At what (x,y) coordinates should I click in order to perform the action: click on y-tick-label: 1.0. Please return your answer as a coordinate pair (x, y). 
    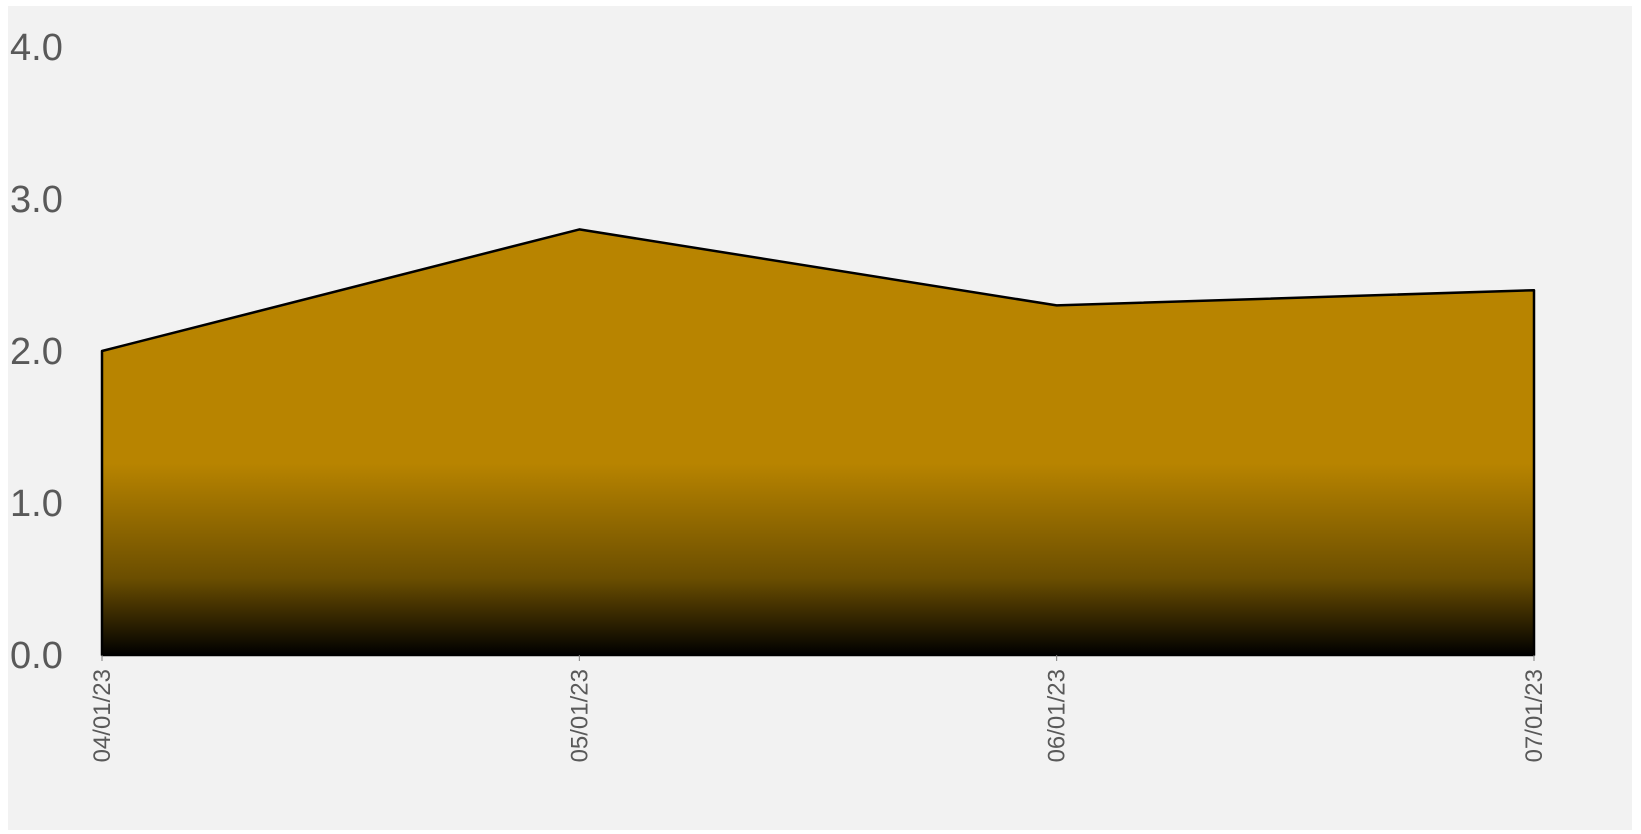
    Looking at the image, I should click on (36, 504).